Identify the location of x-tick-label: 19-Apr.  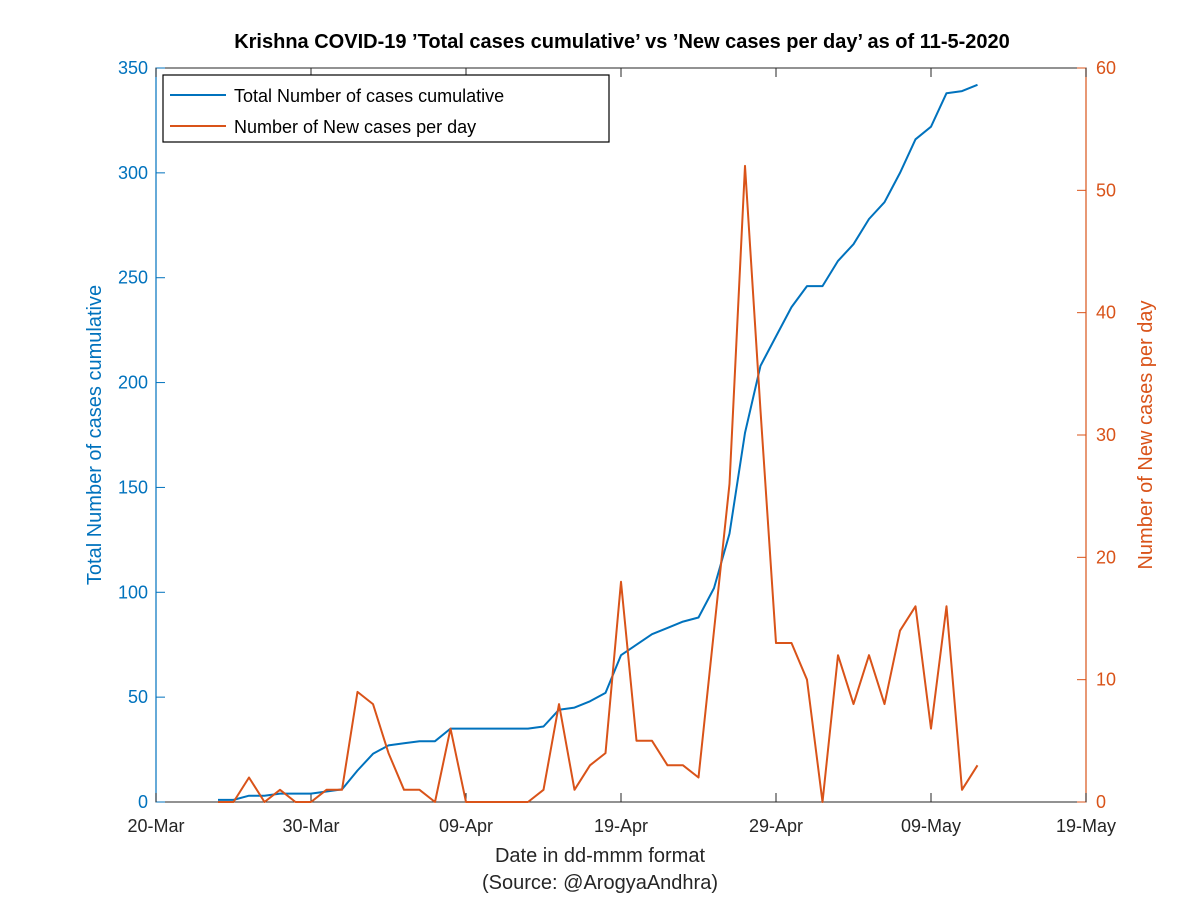
(621, 826).